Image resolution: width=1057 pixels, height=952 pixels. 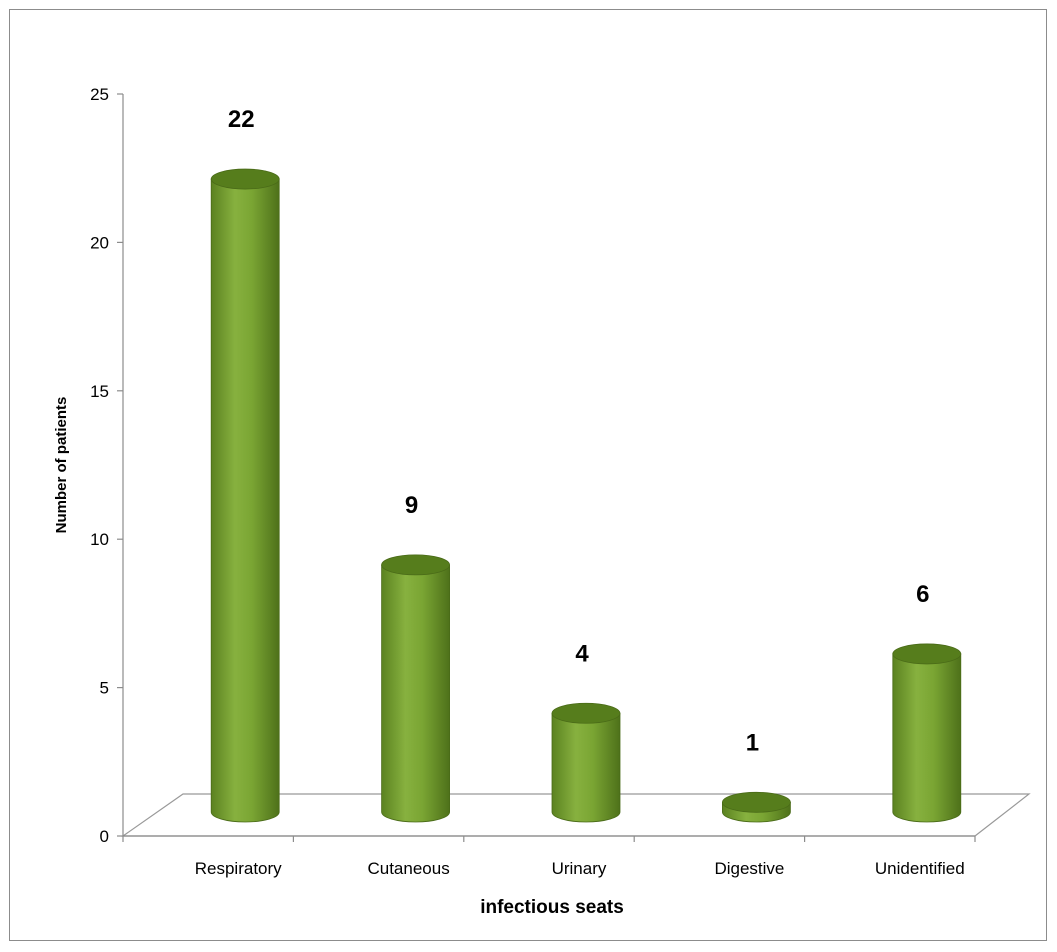 I want to click on data-label: 1, so click(x=752, y=742).